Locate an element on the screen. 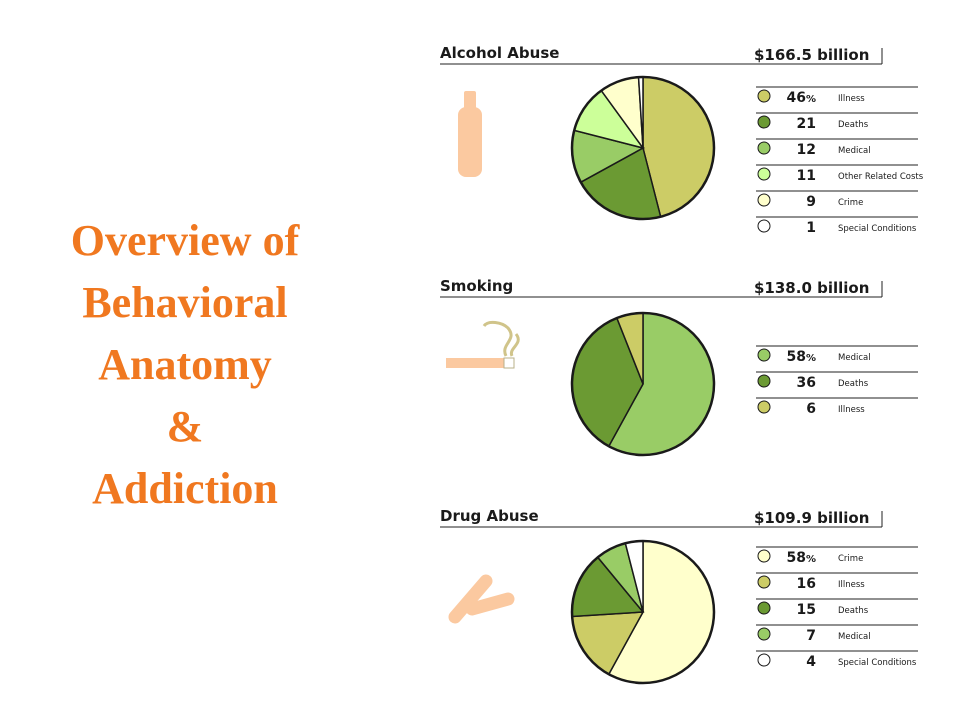  chart-title: Drug Abuse is located at coordinates (489, 516).